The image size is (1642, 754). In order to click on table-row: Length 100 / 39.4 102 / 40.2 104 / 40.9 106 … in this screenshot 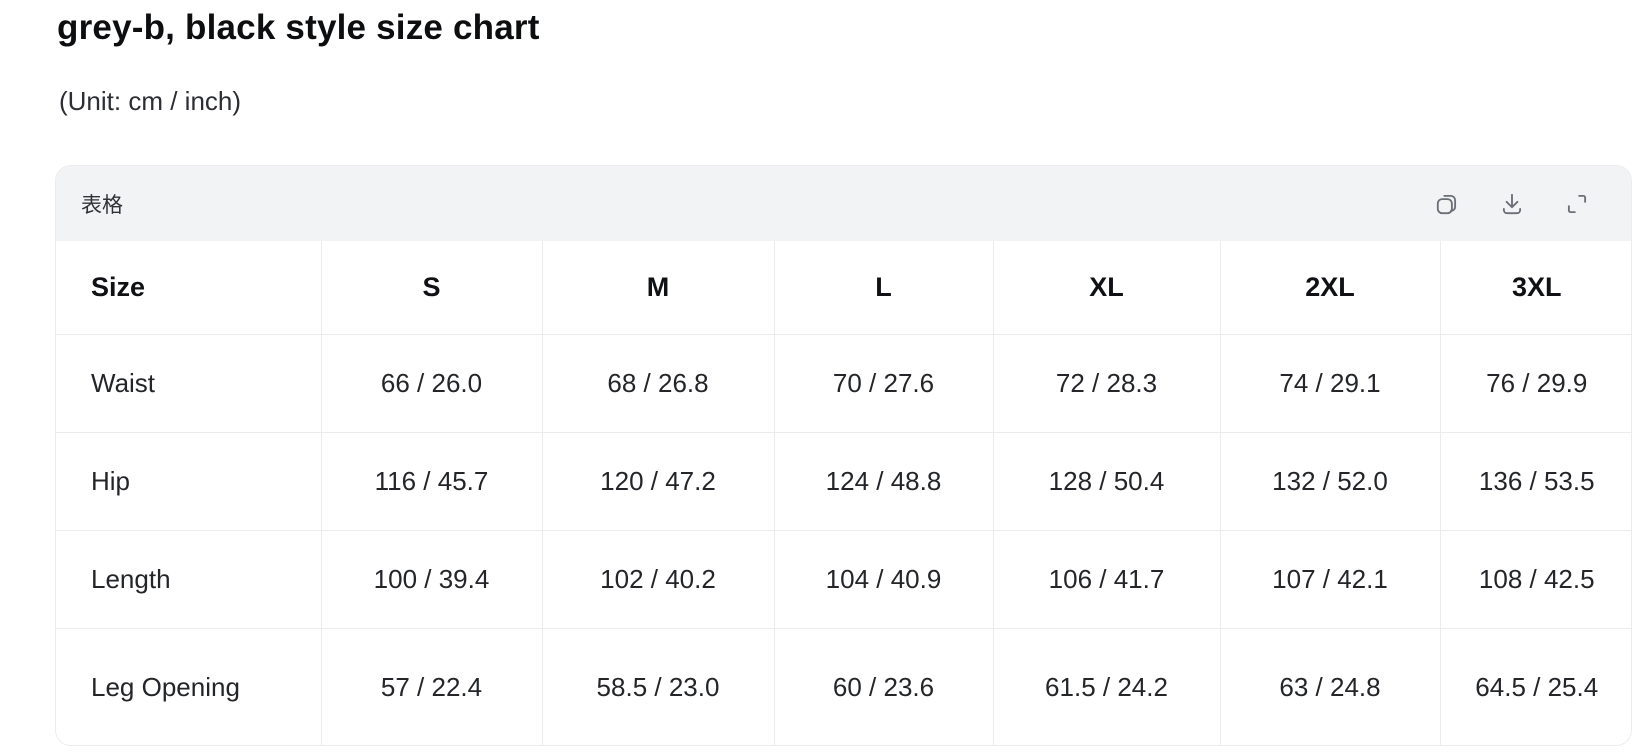, I will do `click(843, 578)`.